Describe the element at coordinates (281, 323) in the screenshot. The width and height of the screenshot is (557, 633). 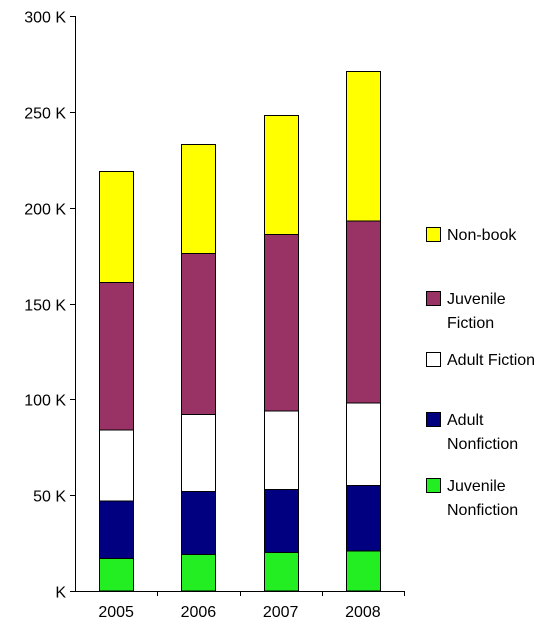
I see `bar-juvenile-fiction-2007` at that location.